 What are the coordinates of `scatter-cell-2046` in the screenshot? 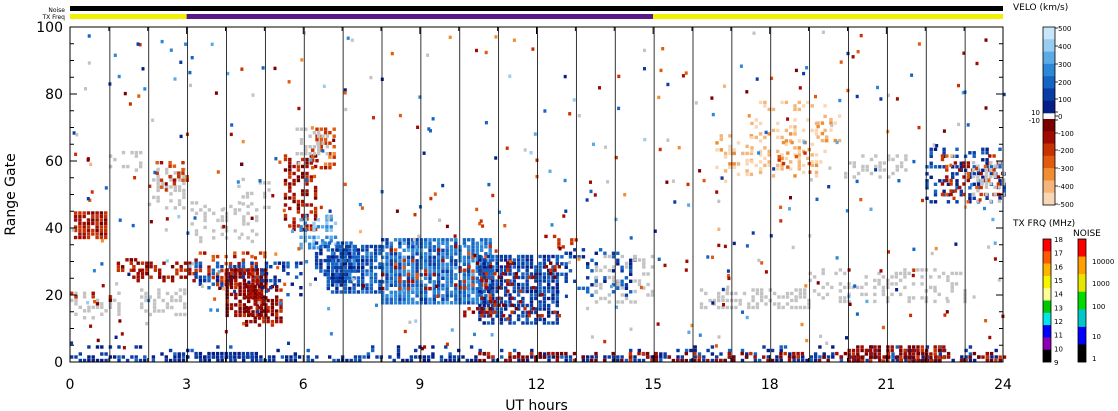 It's located at (738, 143).